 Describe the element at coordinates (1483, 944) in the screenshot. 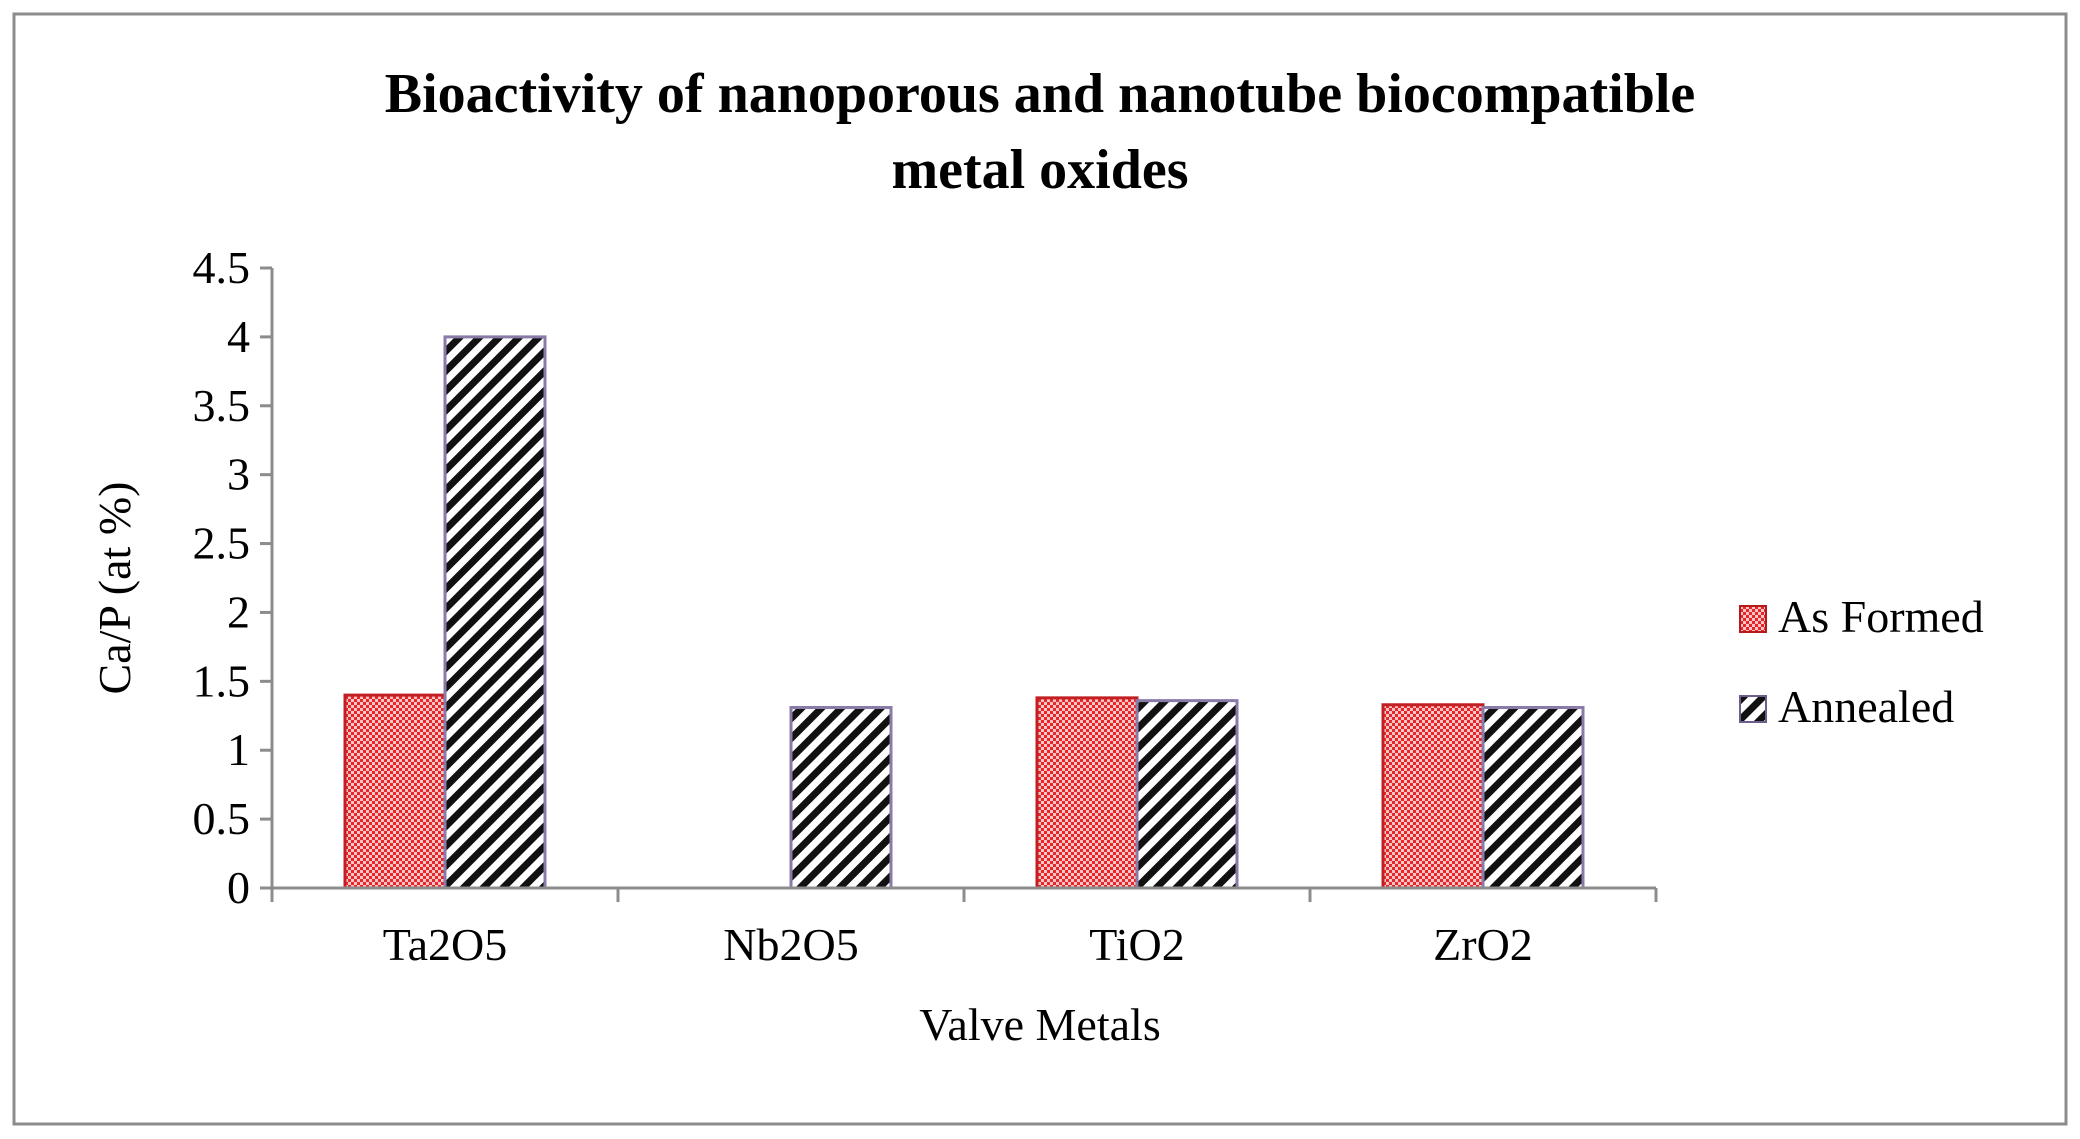

I see `x-tick-label: ZrO2` at that location.